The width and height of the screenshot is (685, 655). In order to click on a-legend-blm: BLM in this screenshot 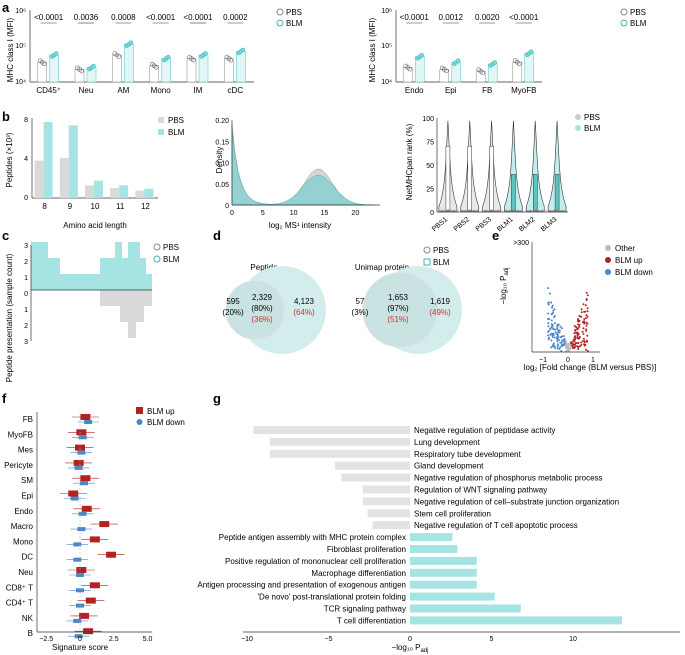, I will do `click(294, 23)`.